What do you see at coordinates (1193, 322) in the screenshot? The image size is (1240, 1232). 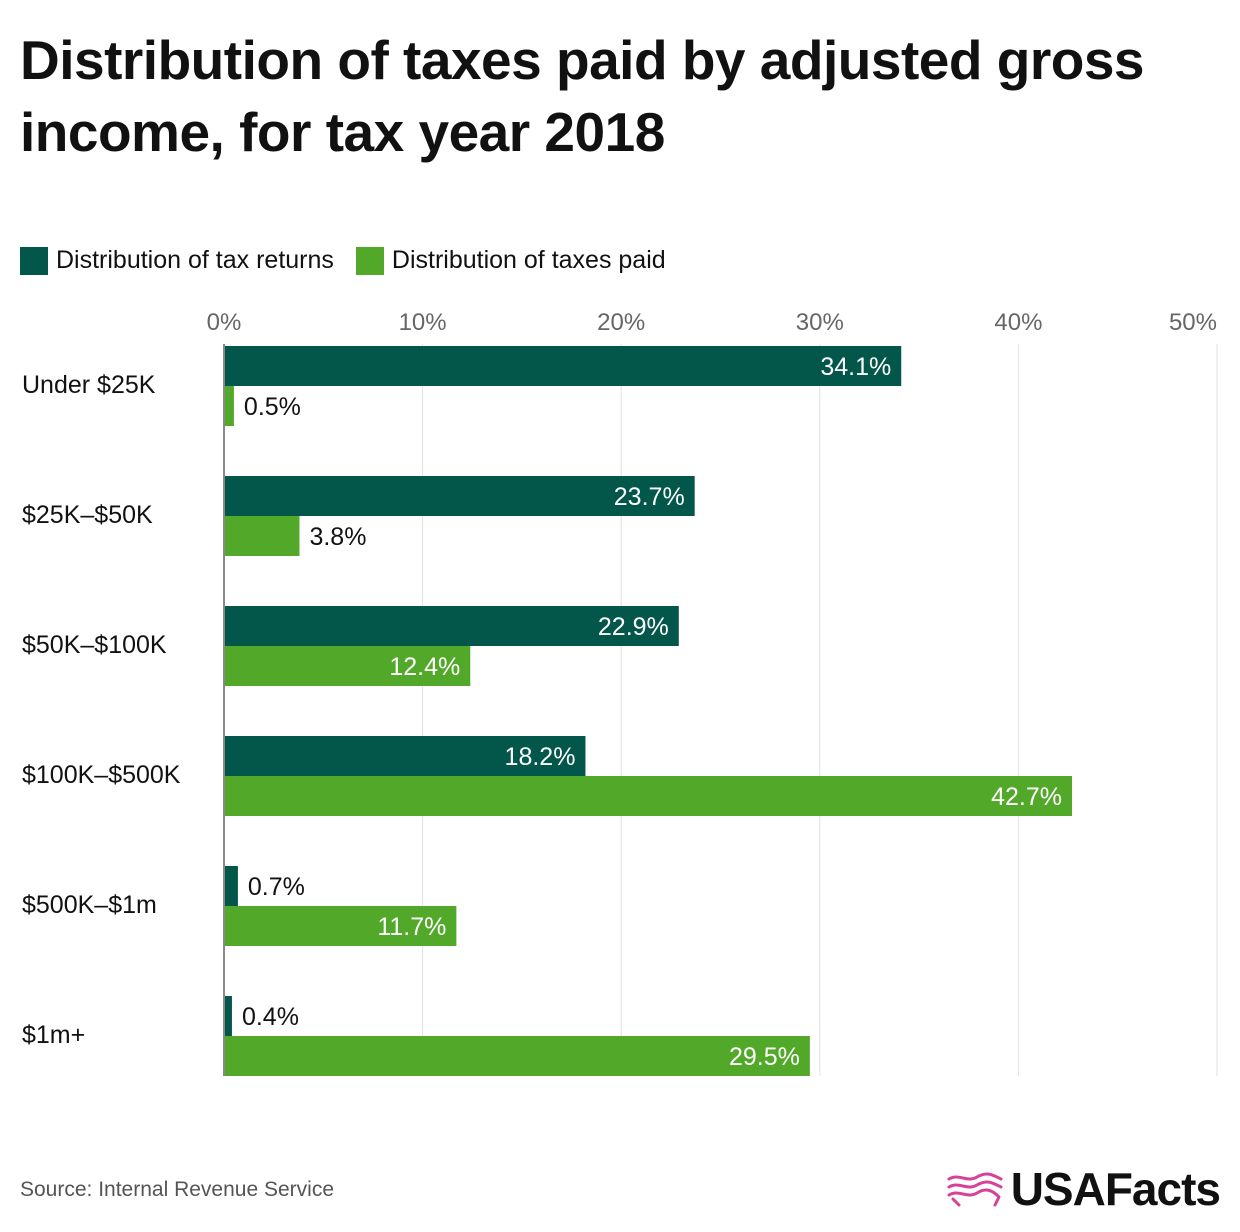 I see `x-tick-label-50: 50%` at bounding box center [1193, 322].